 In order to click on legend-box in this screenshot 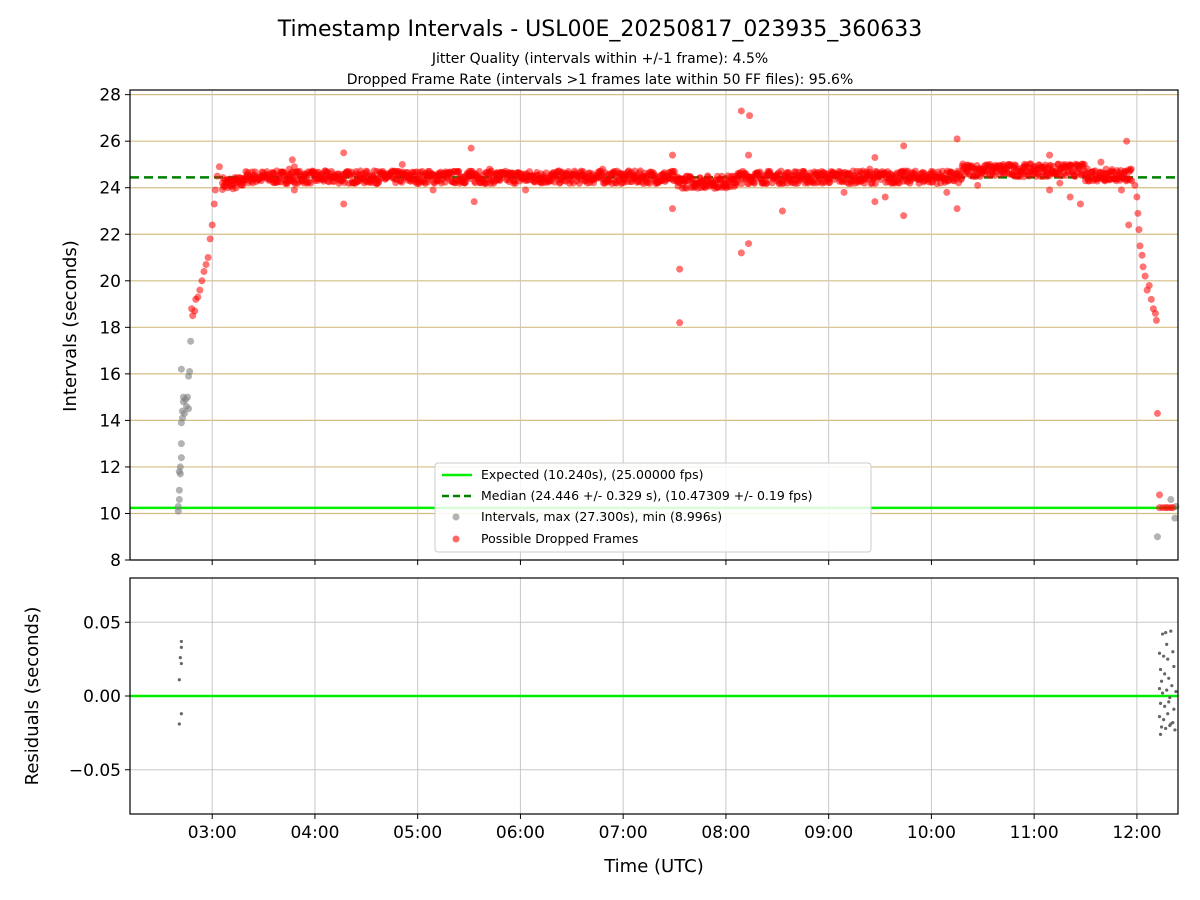, I will do `click(653, 507)`.